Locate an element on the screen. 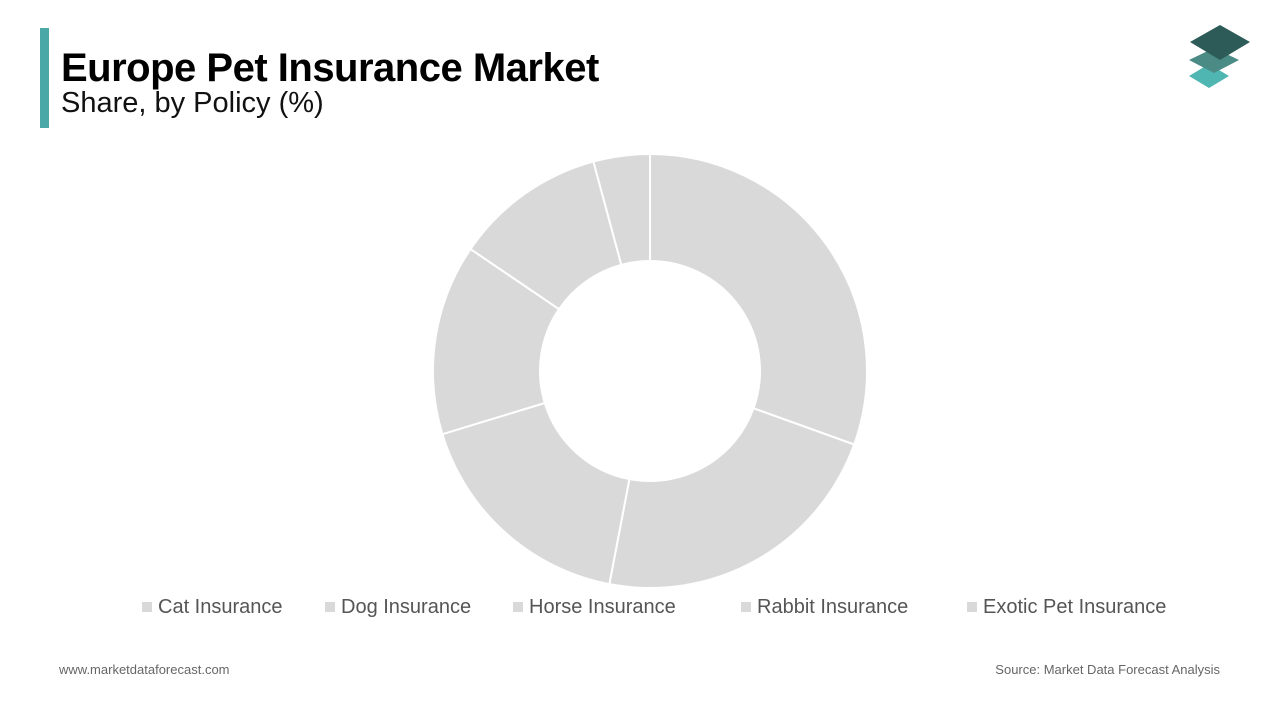  legend-item: Horse Insurance is located at coordinates (594, 607).